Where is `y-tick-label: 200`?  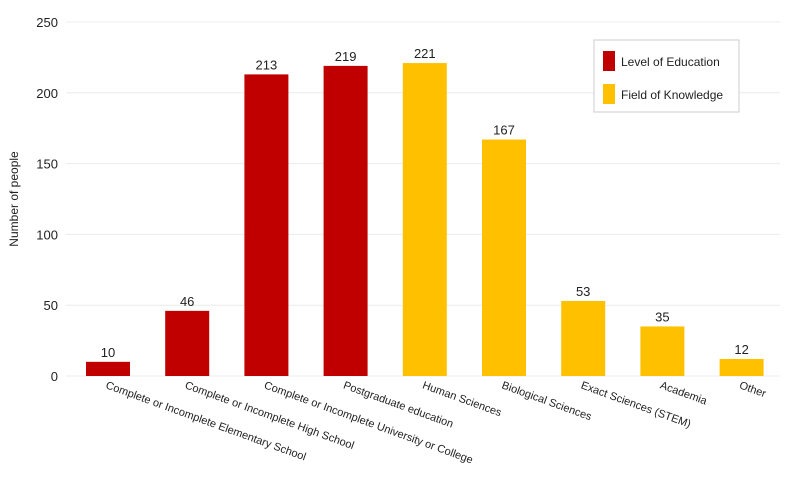
y-tick-label: 200 is located at coordinates (47, 93).